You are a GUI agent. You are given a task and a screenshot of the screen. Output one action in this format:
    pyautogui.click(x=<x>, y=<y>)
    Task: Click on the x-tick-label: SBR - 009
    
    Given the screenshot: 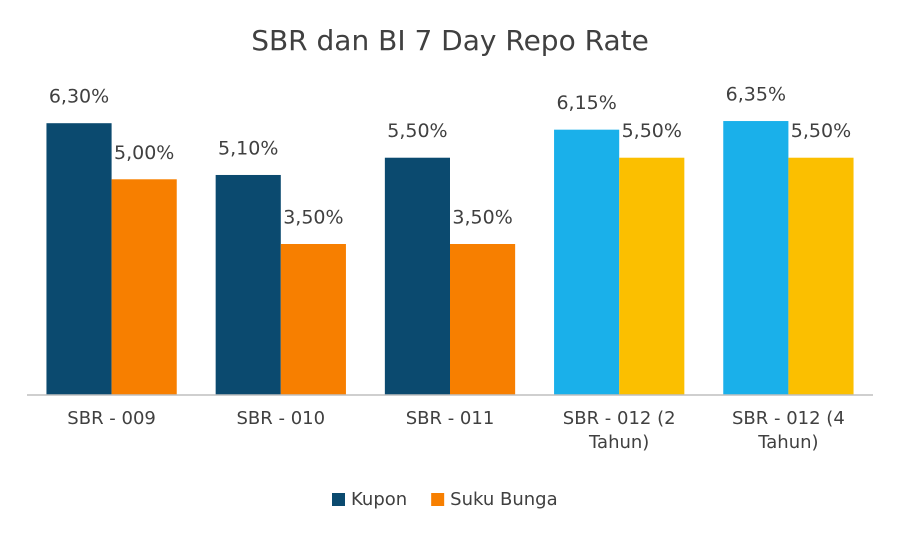 What is the action you would take?
    pyautogui.click(x=111, y=418)
    